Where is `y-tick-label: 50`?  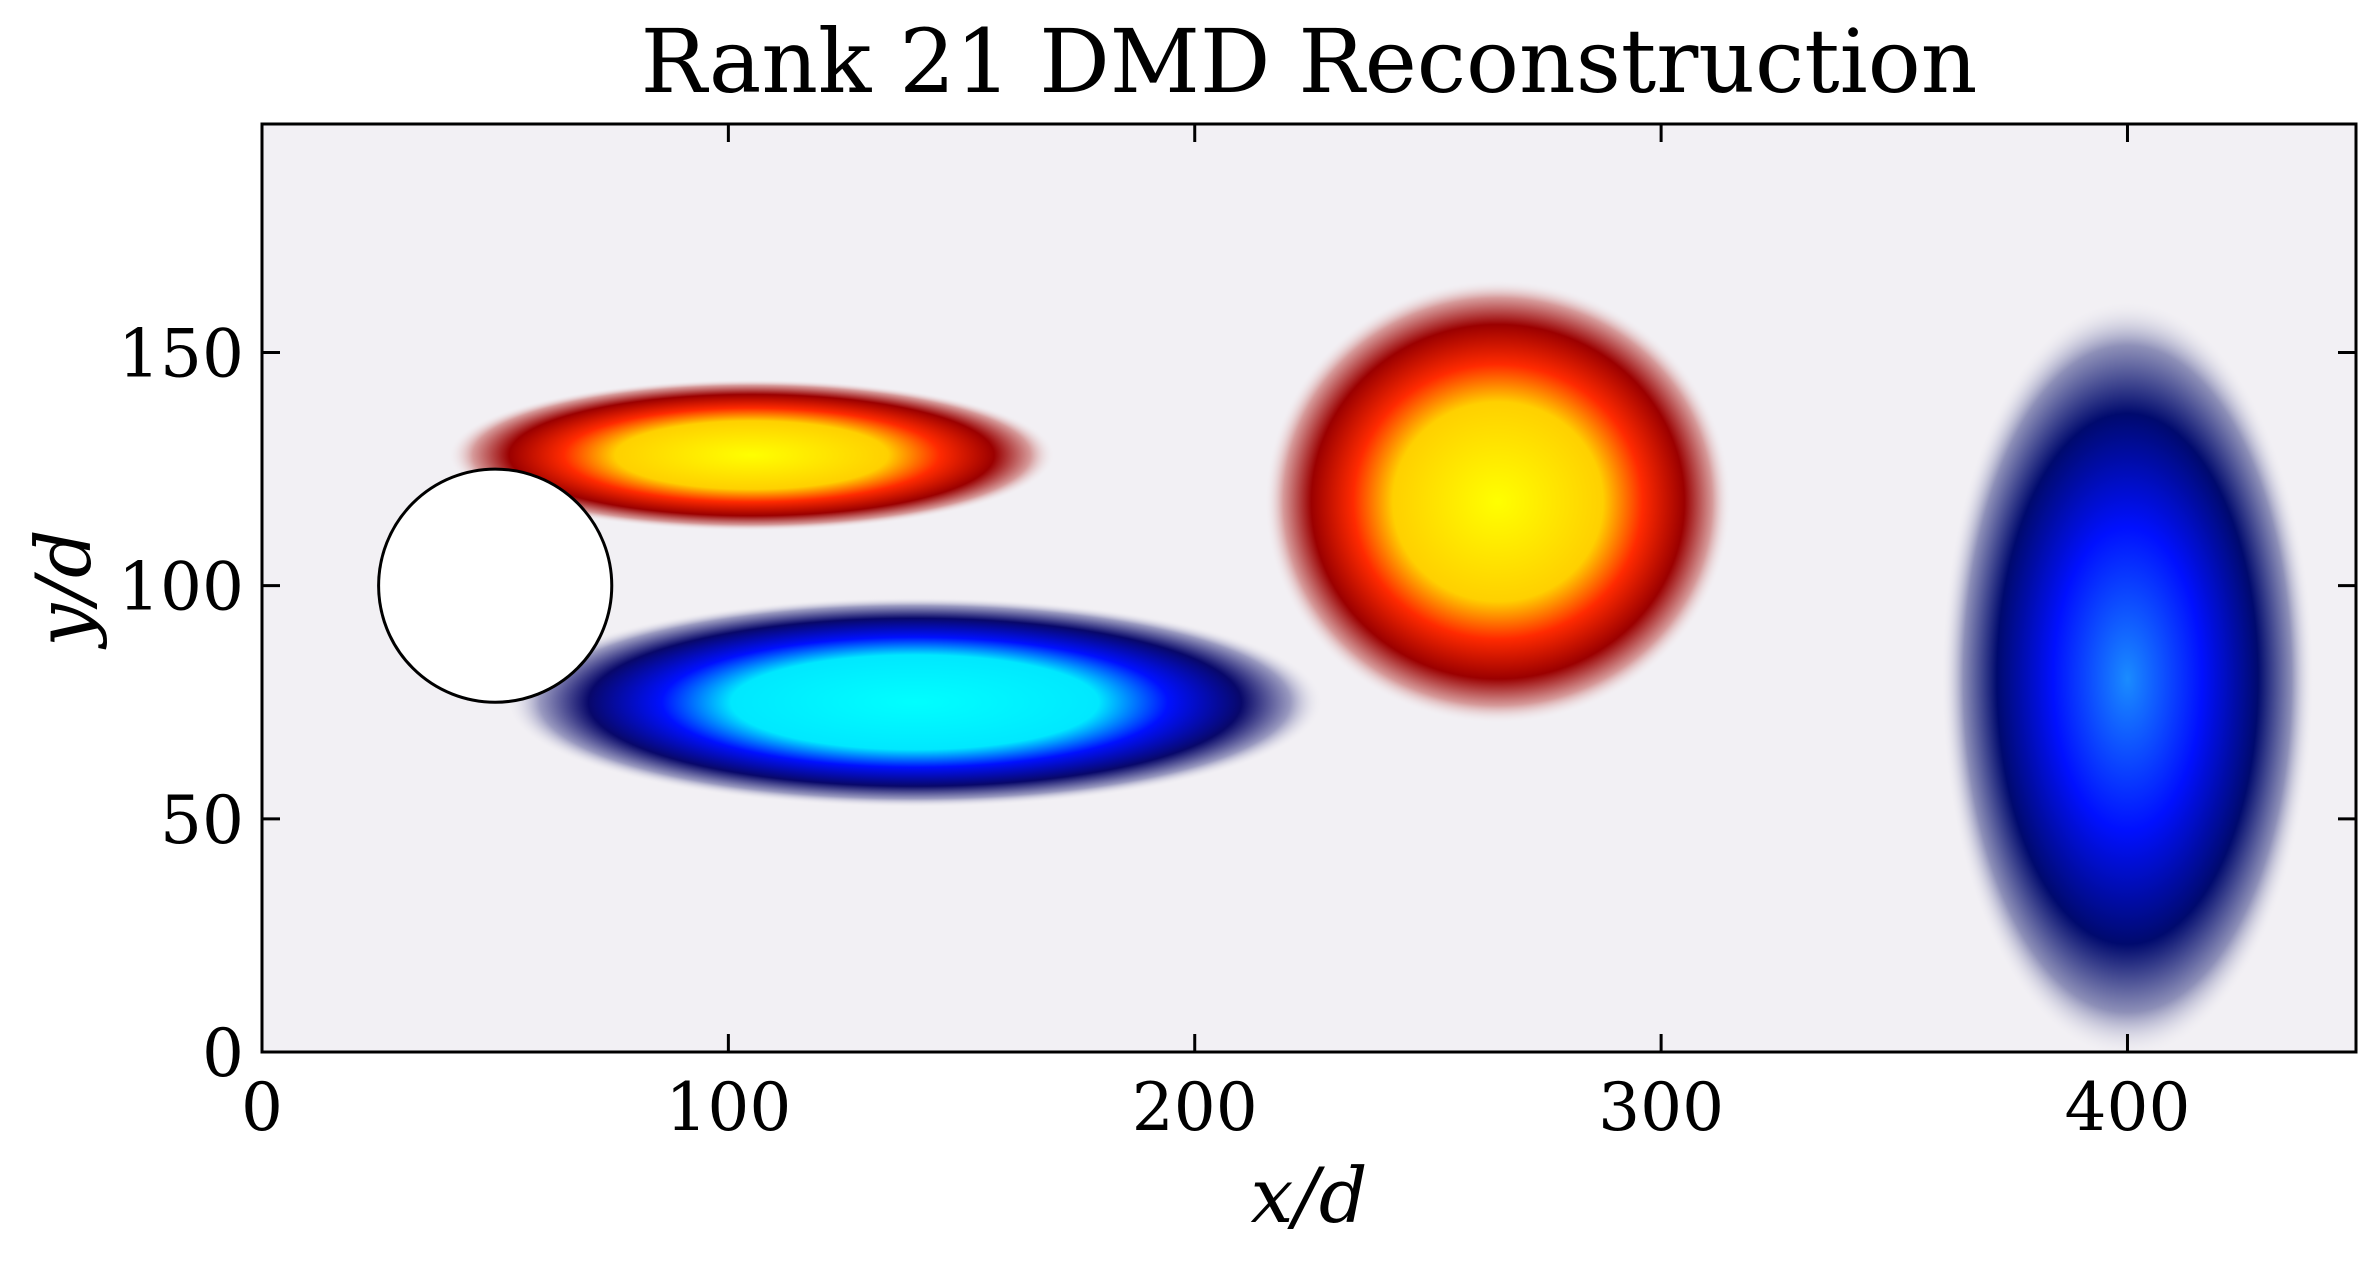 y-tick-label: 50 is located at coordinates (202, 820).